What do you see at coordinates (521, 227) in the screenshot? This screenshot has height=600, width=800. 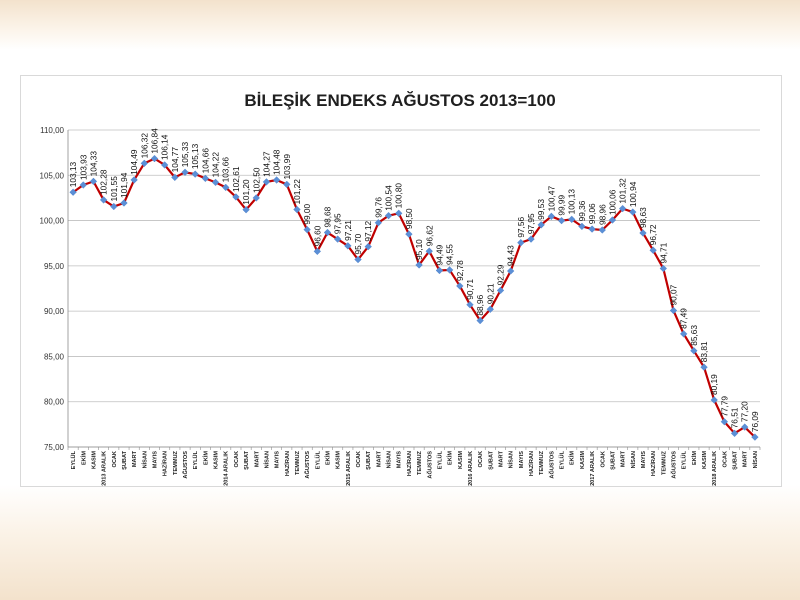 I see `data-label: 97,56` at bounding box center [521, 227].